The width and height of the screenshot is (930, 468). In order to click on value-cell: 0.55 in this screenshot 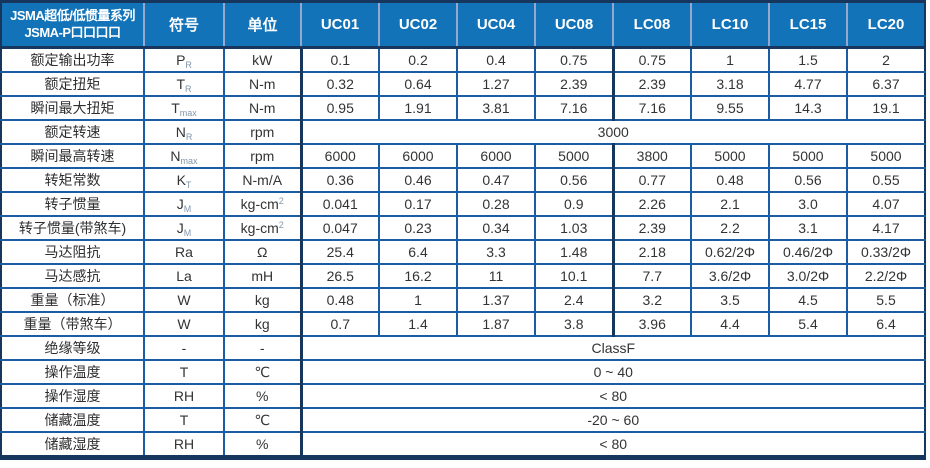, I will do `click(885, 180)`.